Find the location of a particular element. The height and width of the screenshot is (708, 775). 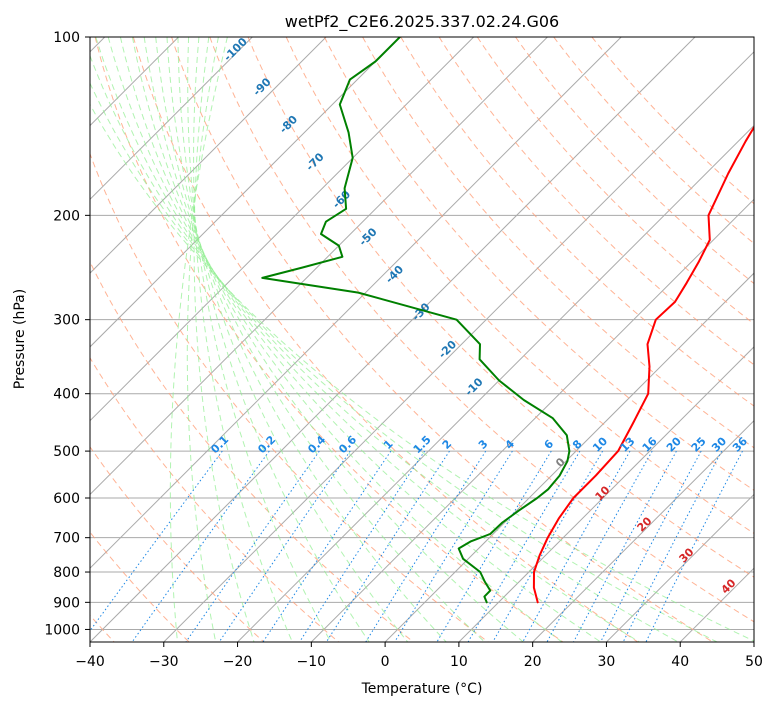

y-tick-label: 100 is located at coordinates (66, 38).